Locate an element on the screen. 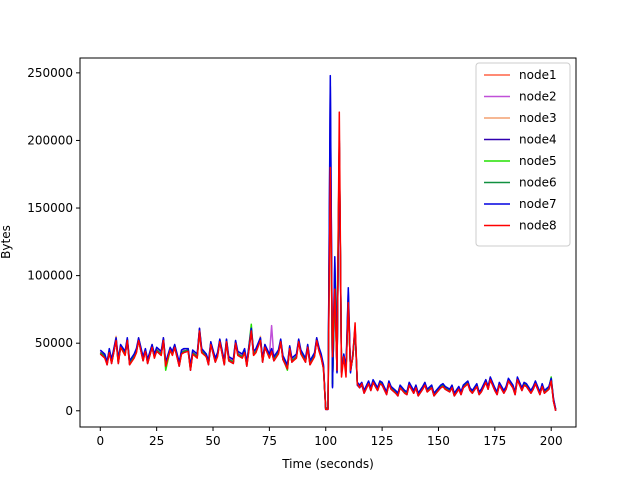 This screenshot has width=640, height=480. x-tick-label: 150 is located at coordinates (438, 441).